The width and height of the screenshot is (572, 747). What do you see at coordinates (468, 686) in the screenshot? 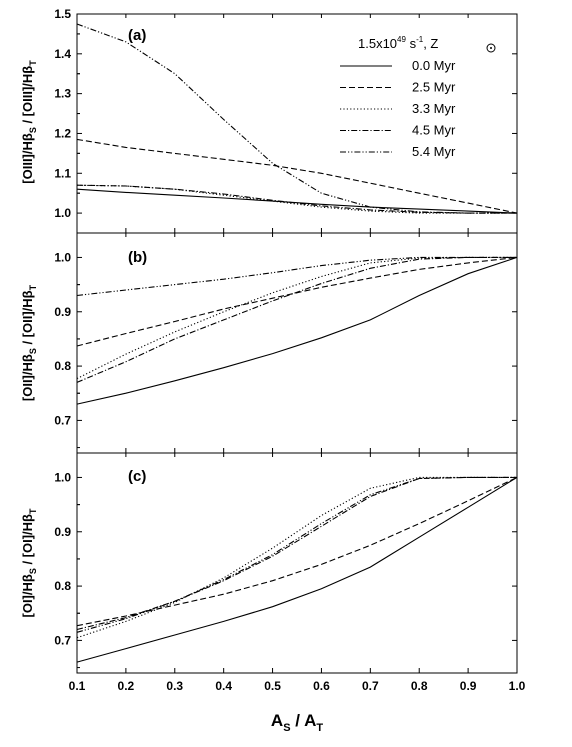
I see `x-tick-label: 0.9` at bounding box center [468, 686].